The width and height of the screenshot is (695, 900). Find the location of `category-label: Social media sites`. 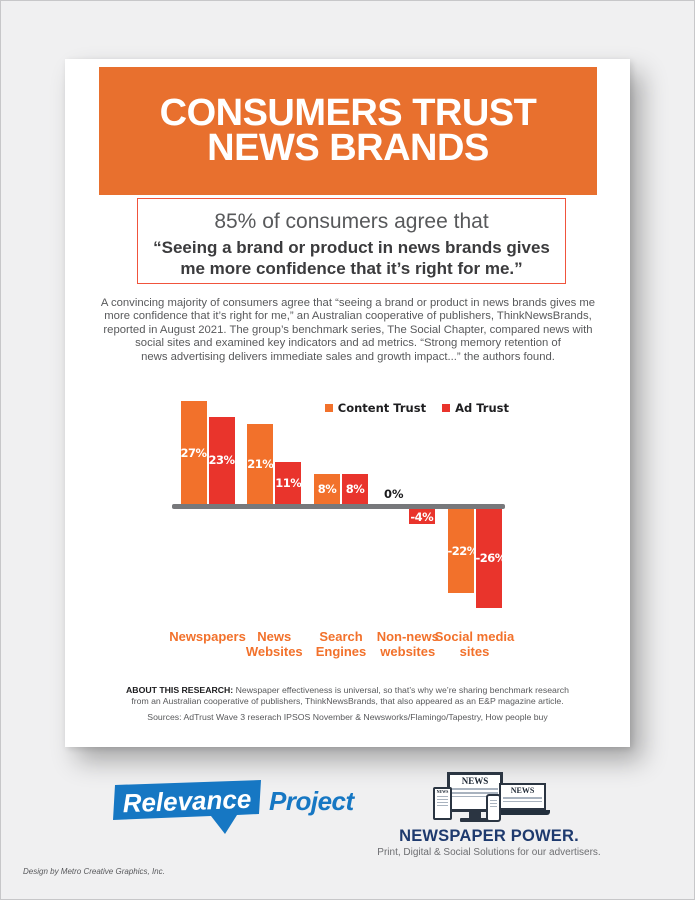

category-label: Social media sites is located at coordinates (474, 644).